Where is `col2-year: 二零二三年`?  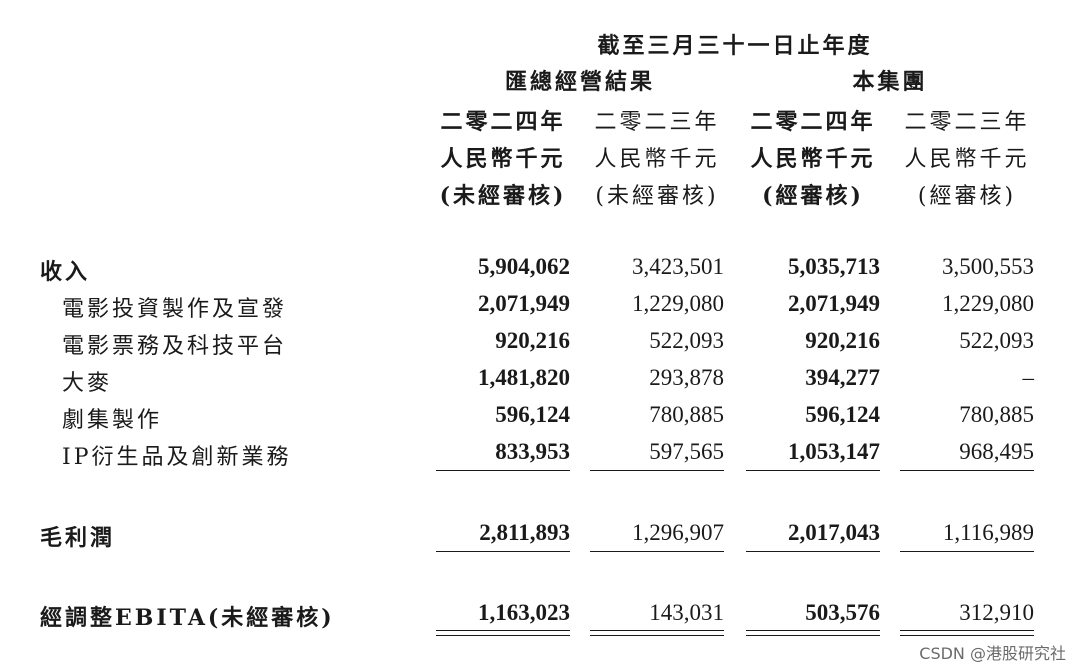
col2-year: 二零二三年 is located at coordinates (657, 122).